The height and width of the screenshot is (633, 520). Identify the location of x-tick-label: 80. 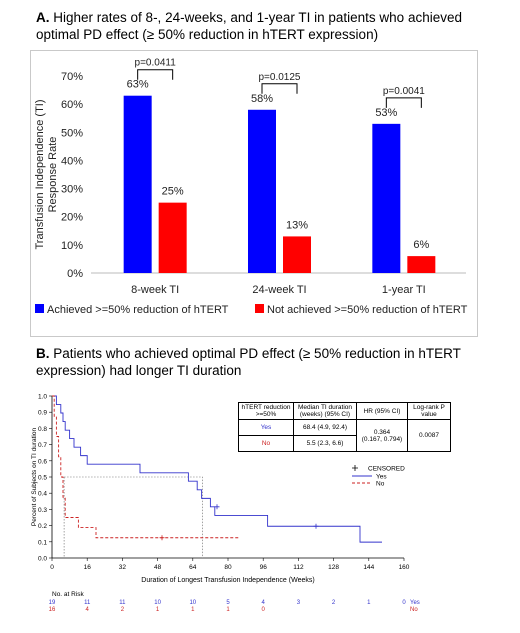
(228, 567).